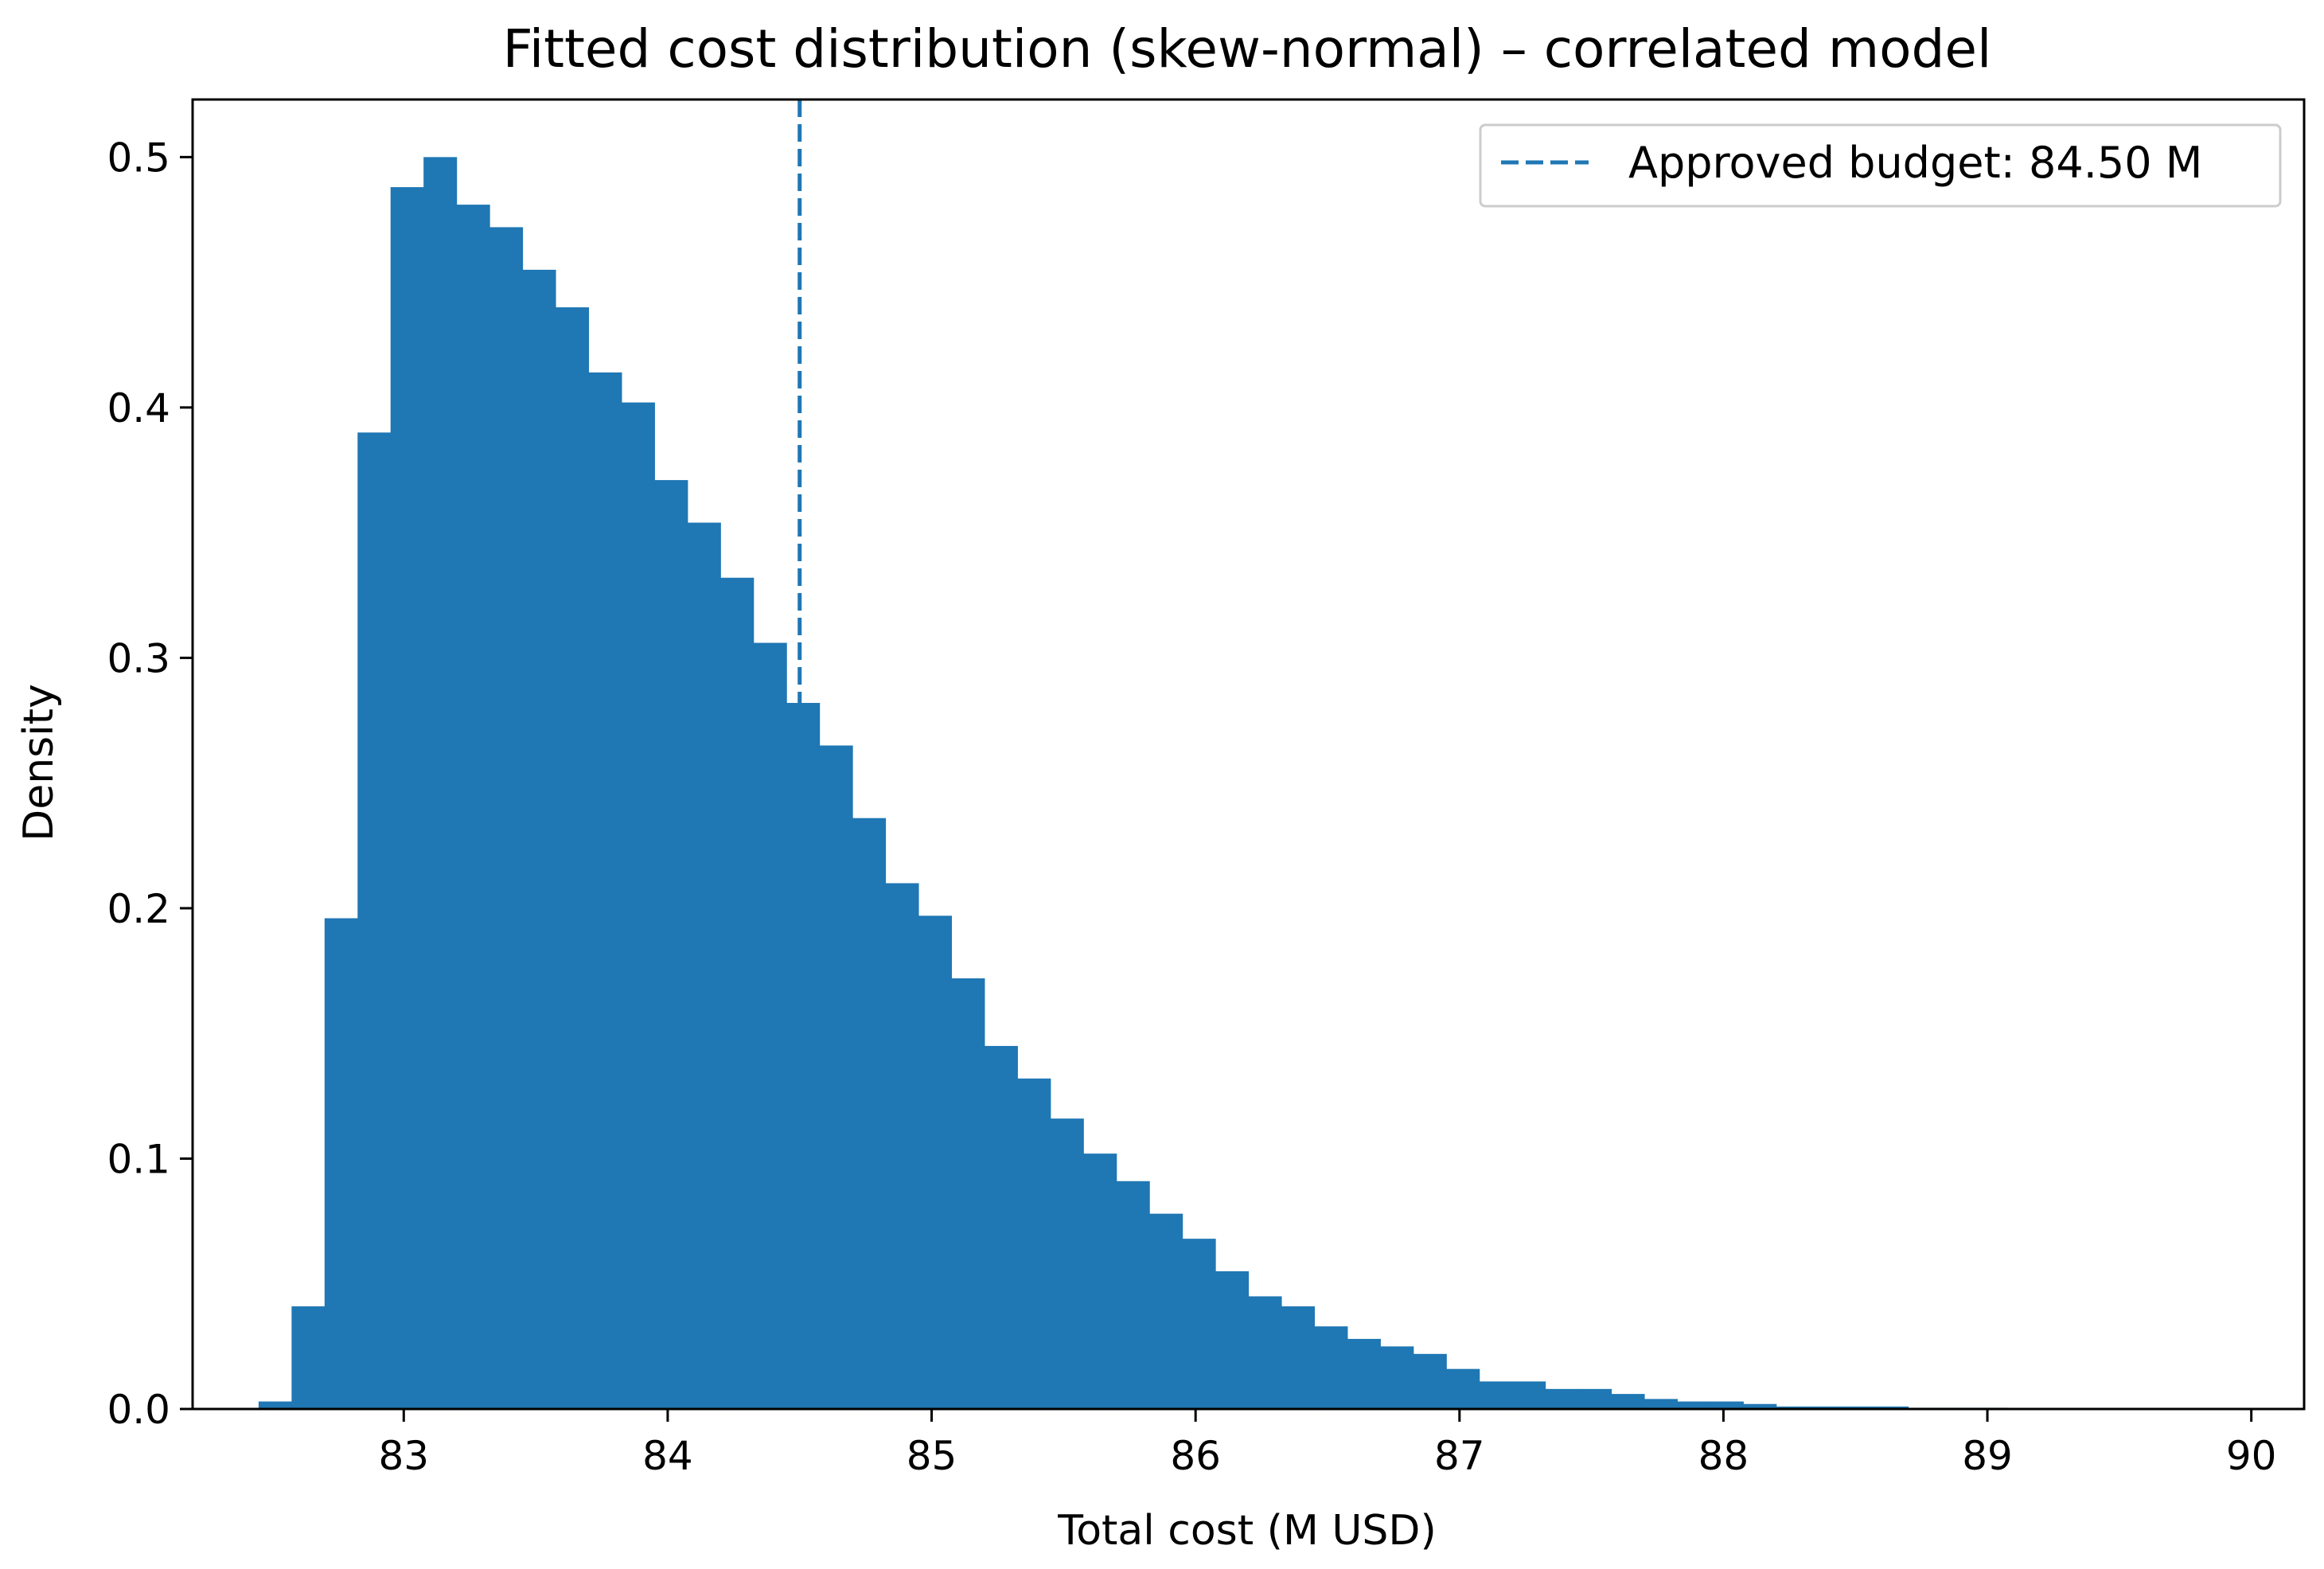  Describe the element at coordinates (2251, 1456) in the screenshot. I see `x-tick-label: 90` at that location.